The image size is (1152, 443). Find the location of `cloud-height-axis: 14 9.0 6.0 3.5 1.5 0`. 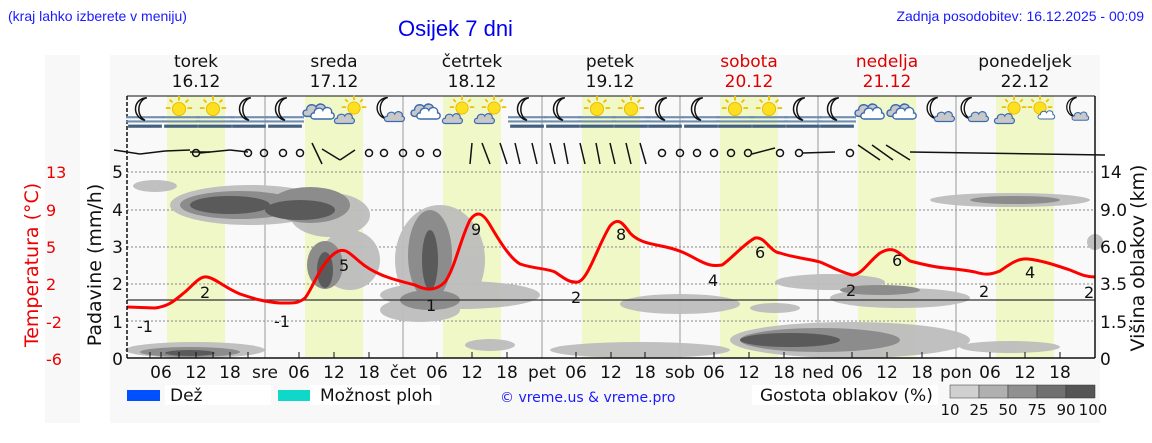

cloud-height-axis: 14 9.0 6.0 3.5 1.5 0 is located at coordinates (1113, 266).